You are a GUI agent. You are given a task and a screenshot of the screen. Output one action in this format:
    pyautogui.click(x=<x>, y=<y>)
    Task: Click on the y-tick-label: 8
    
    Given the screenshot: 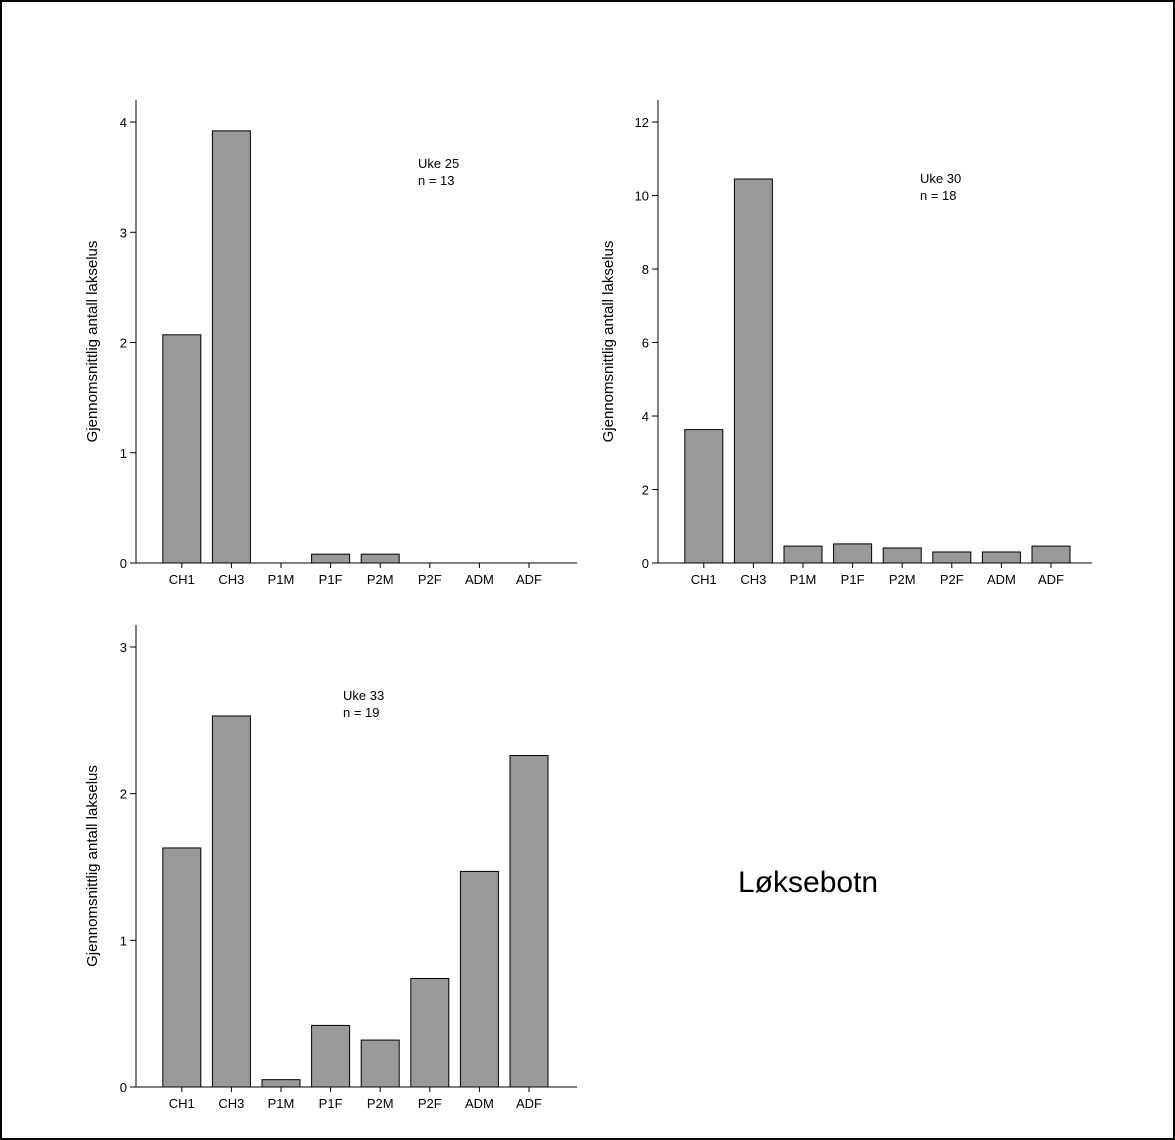 What is the action you would take?
    pyautogui.click(x=645, y=269)
    